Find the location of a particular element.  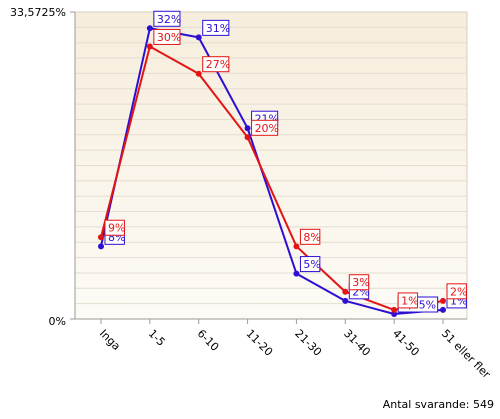

x-tick-label: 1-5 is located at coordinates (157, 338).